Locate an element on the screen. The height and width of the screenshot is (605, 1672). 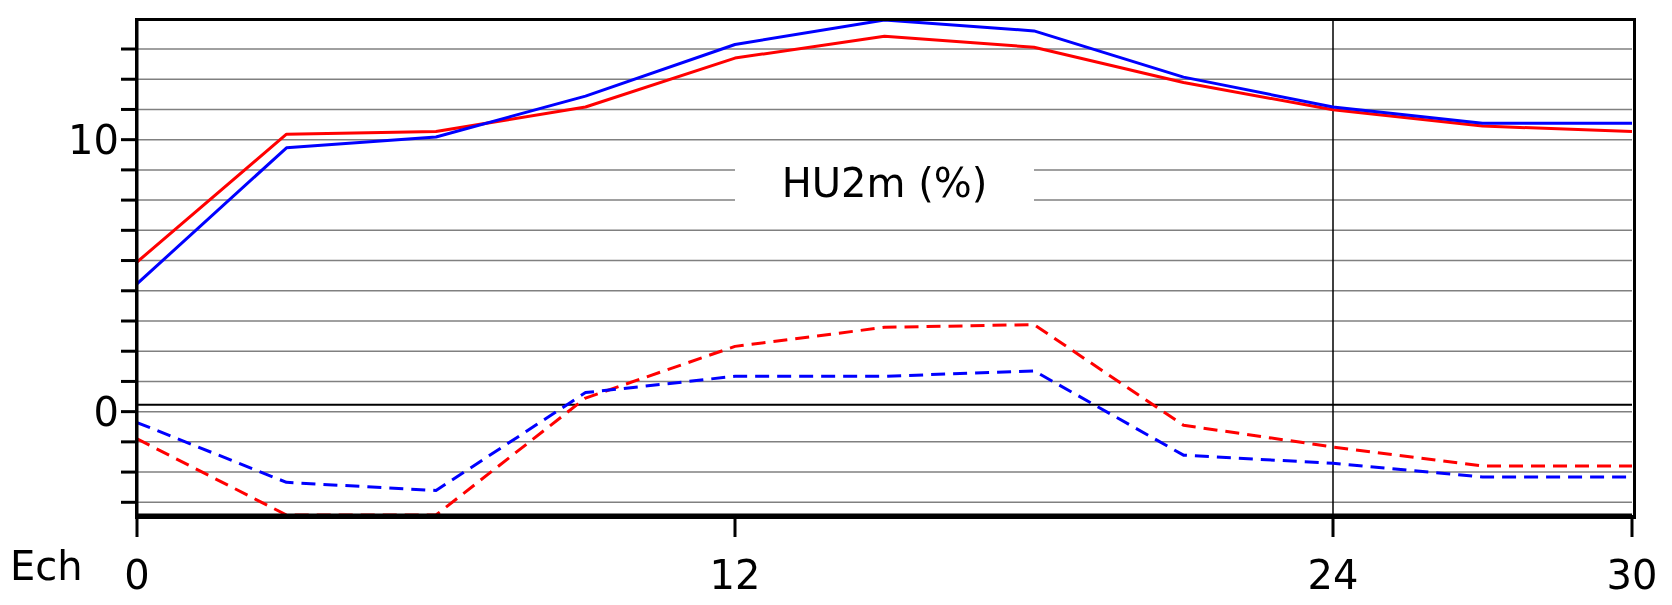
x-tick-label: 24 is located at coordinates (1333, 575).